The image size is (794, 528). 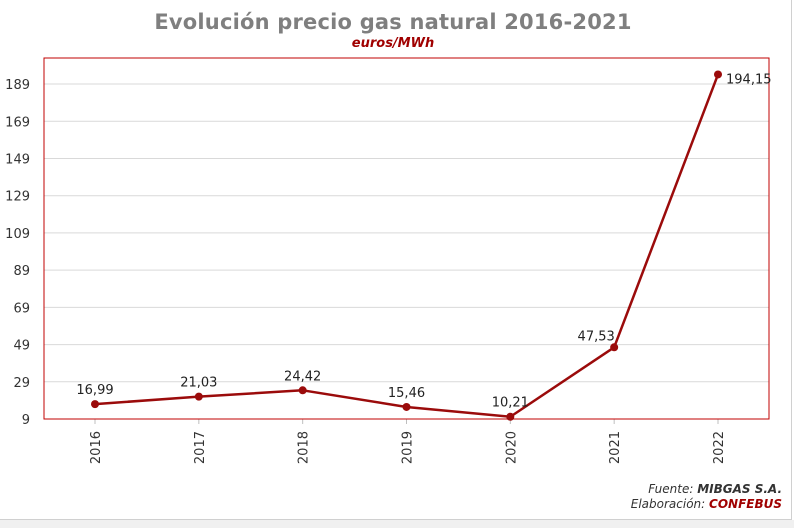 I want to click on y-tick-label: 109, so click(x=17, y=234).